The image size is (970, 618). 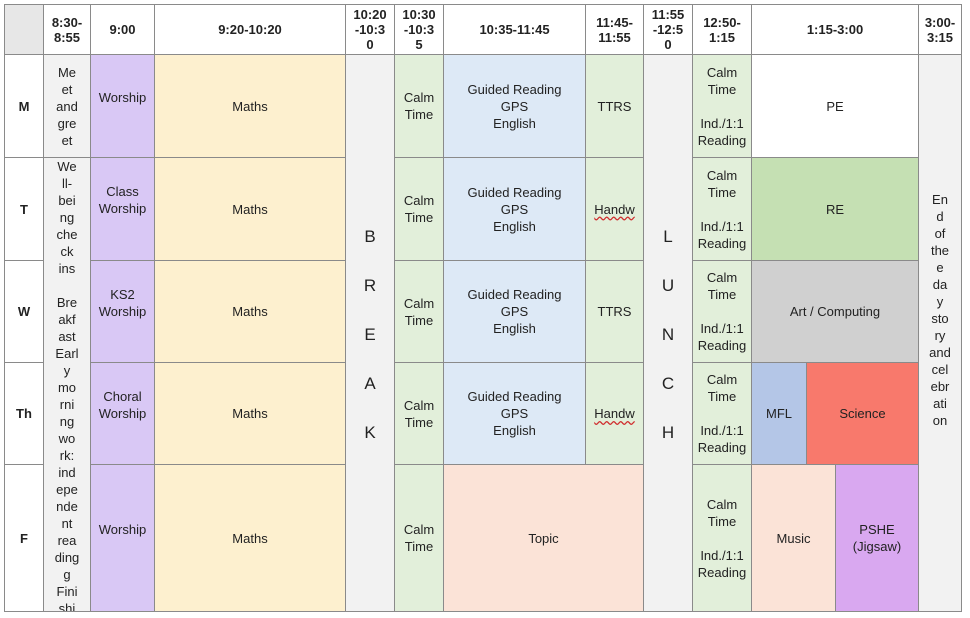 I want to click on header-time-920: 9:20-10:20, so click(x=250, y=29).